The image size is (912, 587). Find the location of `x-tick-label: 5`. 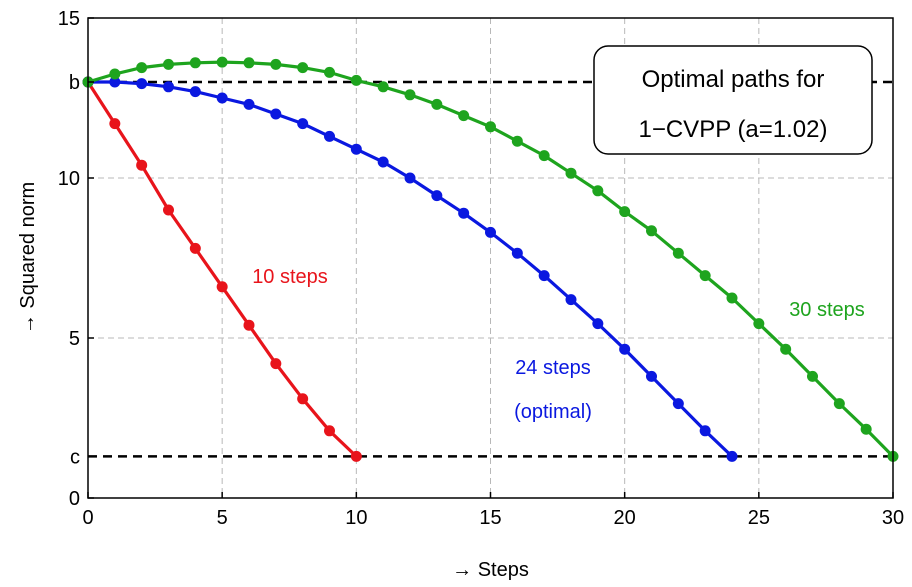

x-tick-label: 5 is located at coordinates (222, 518).